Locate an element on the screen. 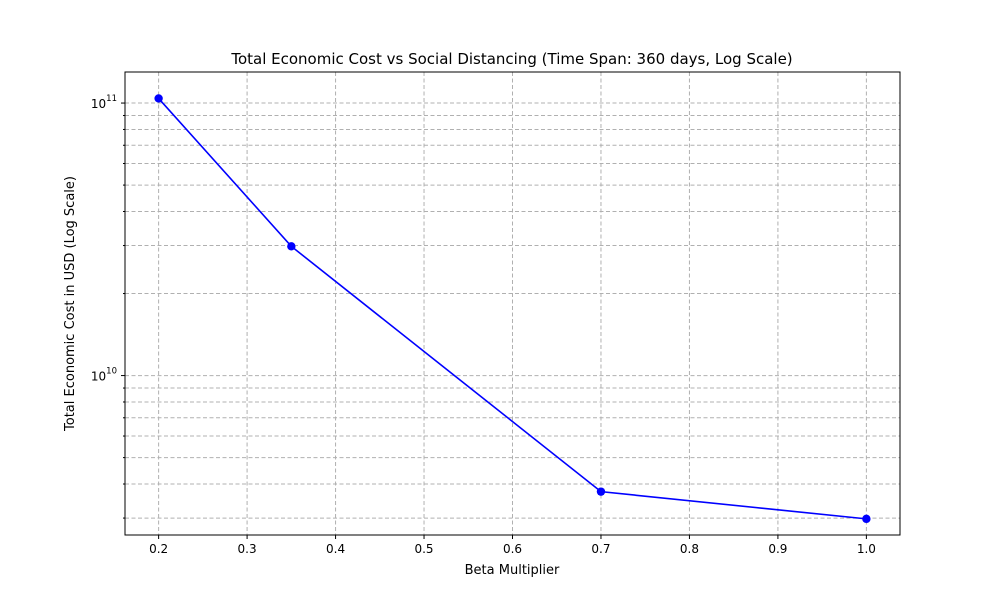 The image size is (1000, 600). x-tick-label: 0.4 is located at coordinates (335, 549).